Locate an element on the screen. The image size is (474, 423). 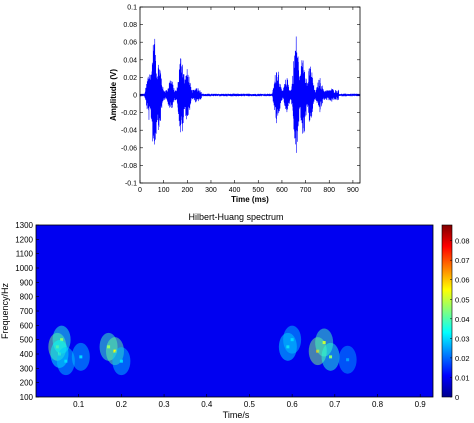
colorbar-tick-label: 0 is located at coordinates (457, 397).